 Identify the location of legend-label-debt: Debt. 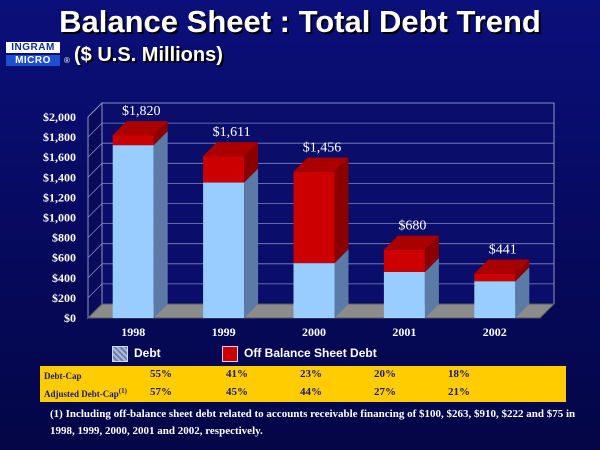
(147, 353).